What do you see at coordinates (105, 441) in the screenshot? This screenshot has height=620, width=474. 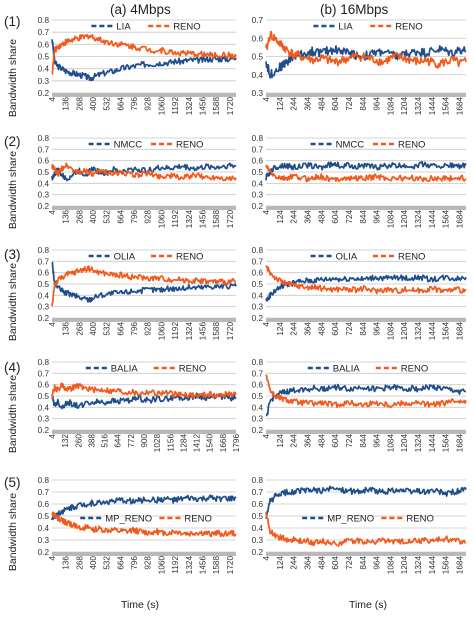 I see `x-tick-label: 516` at bounding box center [105, 441].